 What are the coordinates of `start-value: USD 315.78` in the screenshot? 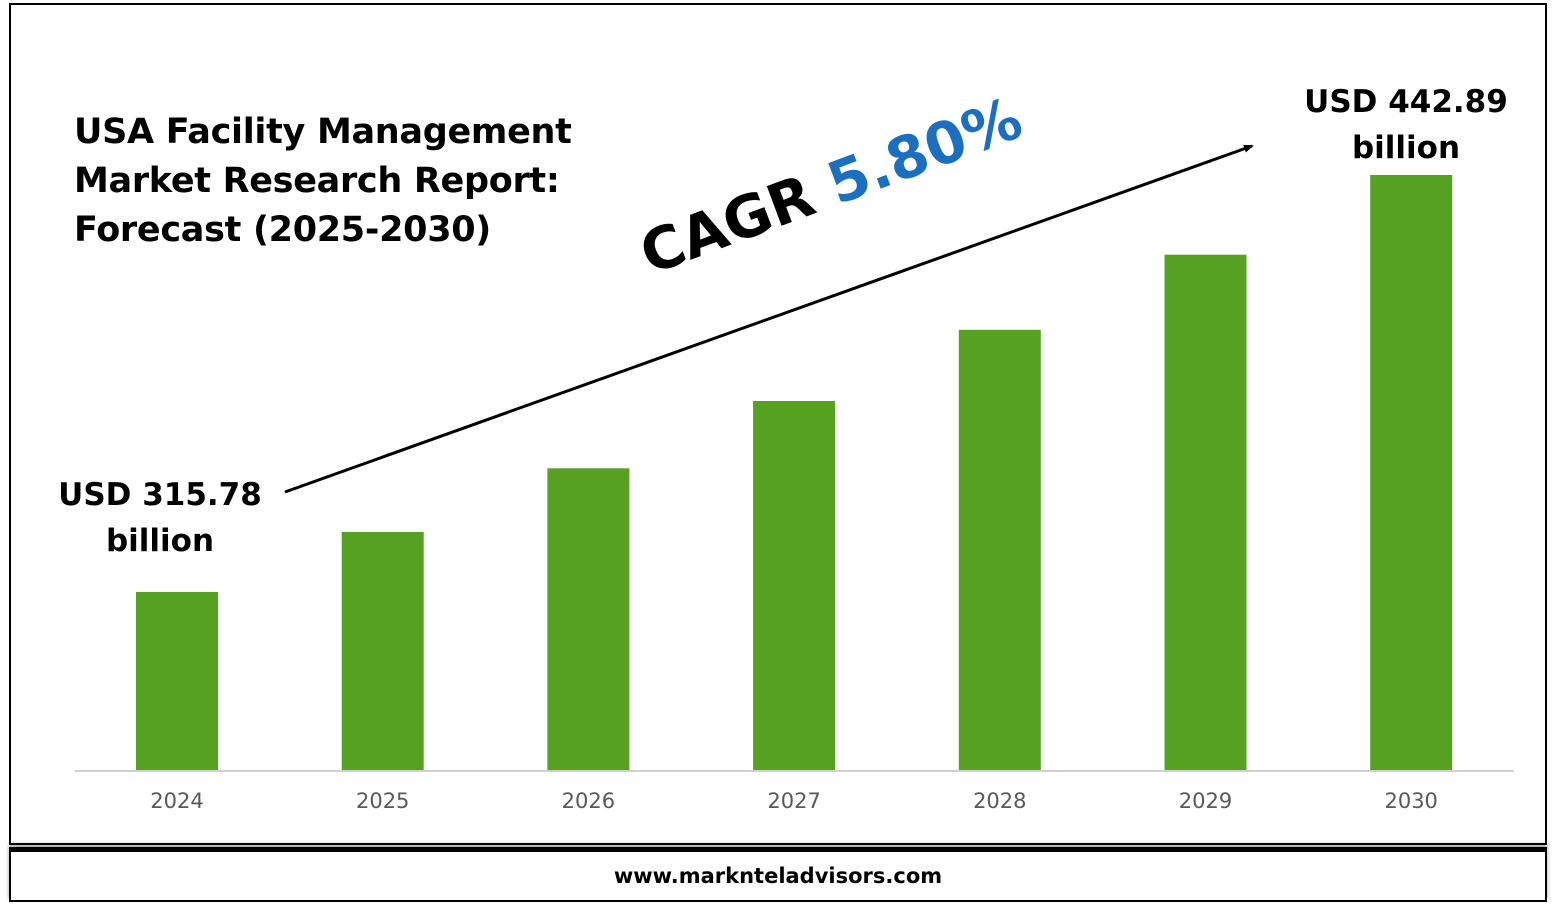 It's located at (160, 495).